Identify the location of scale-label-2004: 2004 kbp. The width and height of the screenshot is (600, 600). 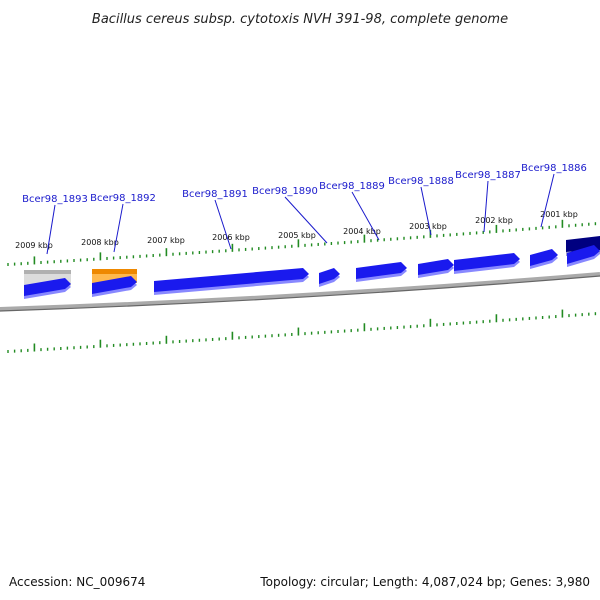
(362, 231).